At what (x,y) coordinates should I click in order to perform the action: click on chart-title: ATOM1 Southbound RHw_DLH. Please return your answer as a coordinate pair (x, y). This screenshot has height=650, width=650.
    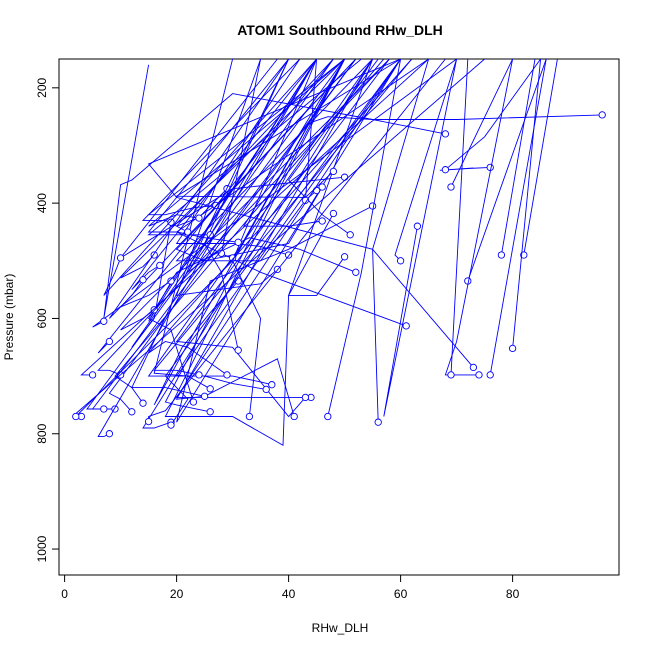
    Looking at the image, I should click on (340, 30).